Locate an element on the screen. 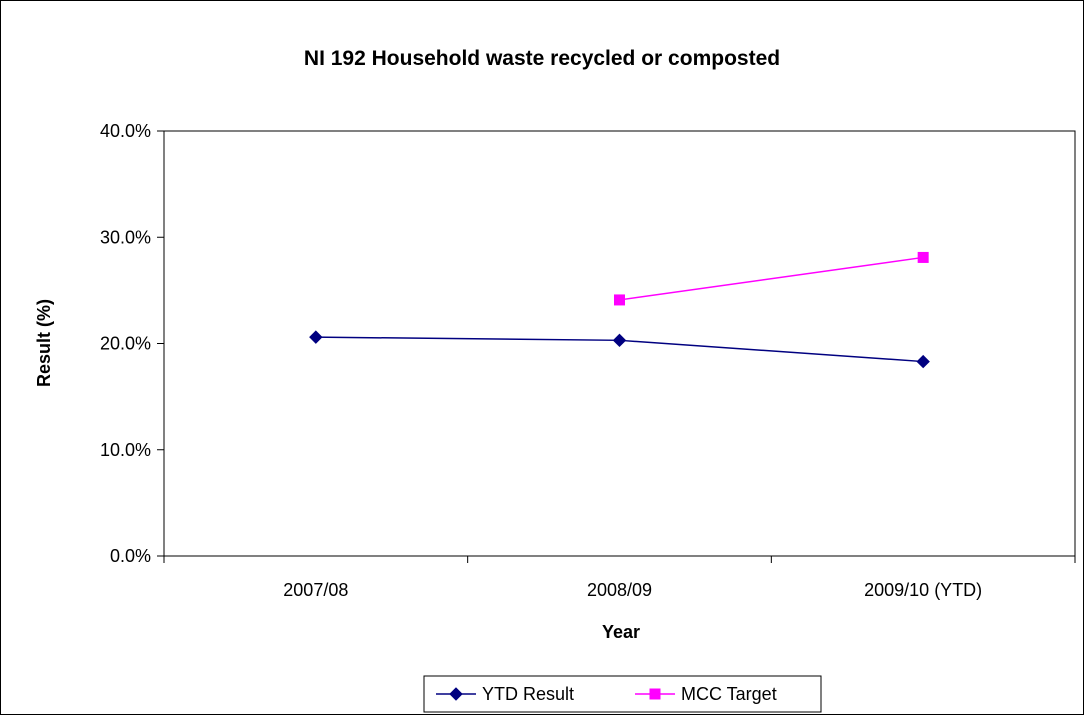 The width and height of the screenshot is (1084, 719). series-line is located at coordinates (771, 278).